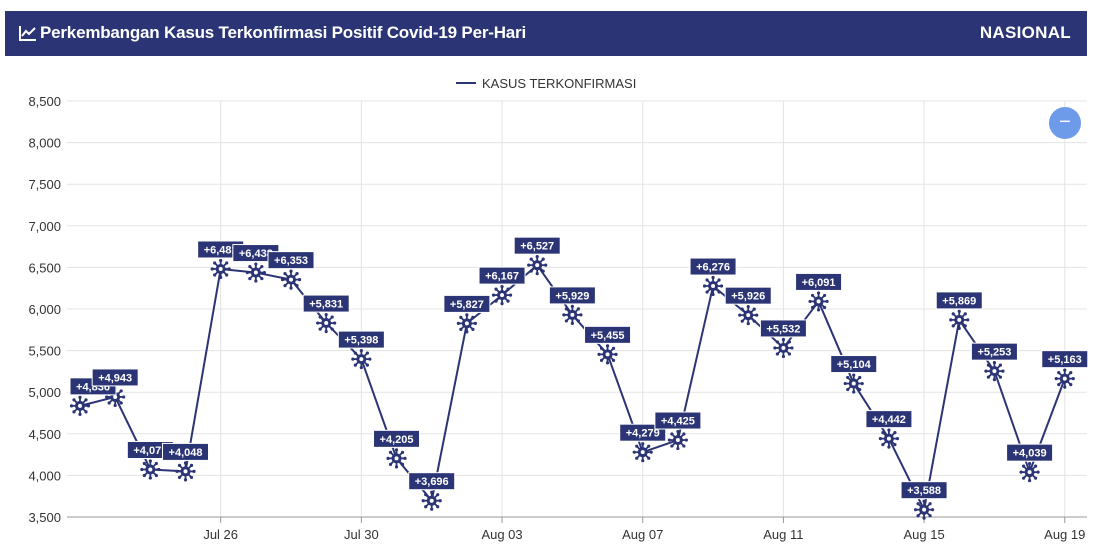  I want to click on x-tick-label: Aug 19, so click(1064, 534).